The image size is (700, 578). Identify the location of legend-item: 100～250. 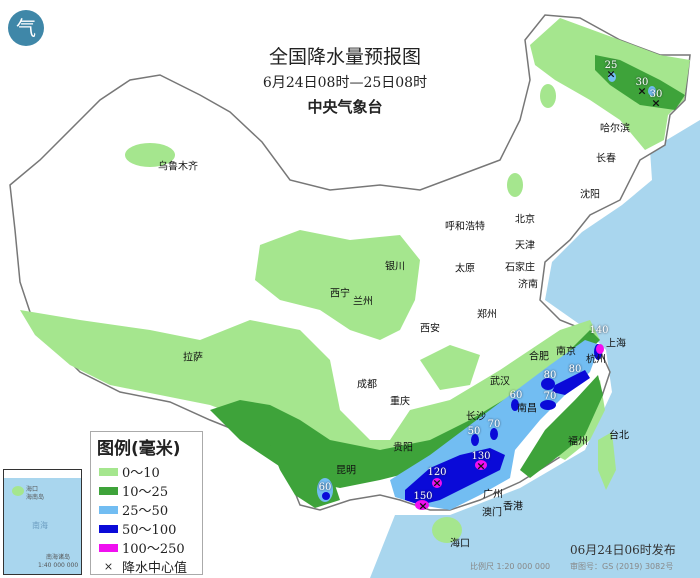
(146, 547).